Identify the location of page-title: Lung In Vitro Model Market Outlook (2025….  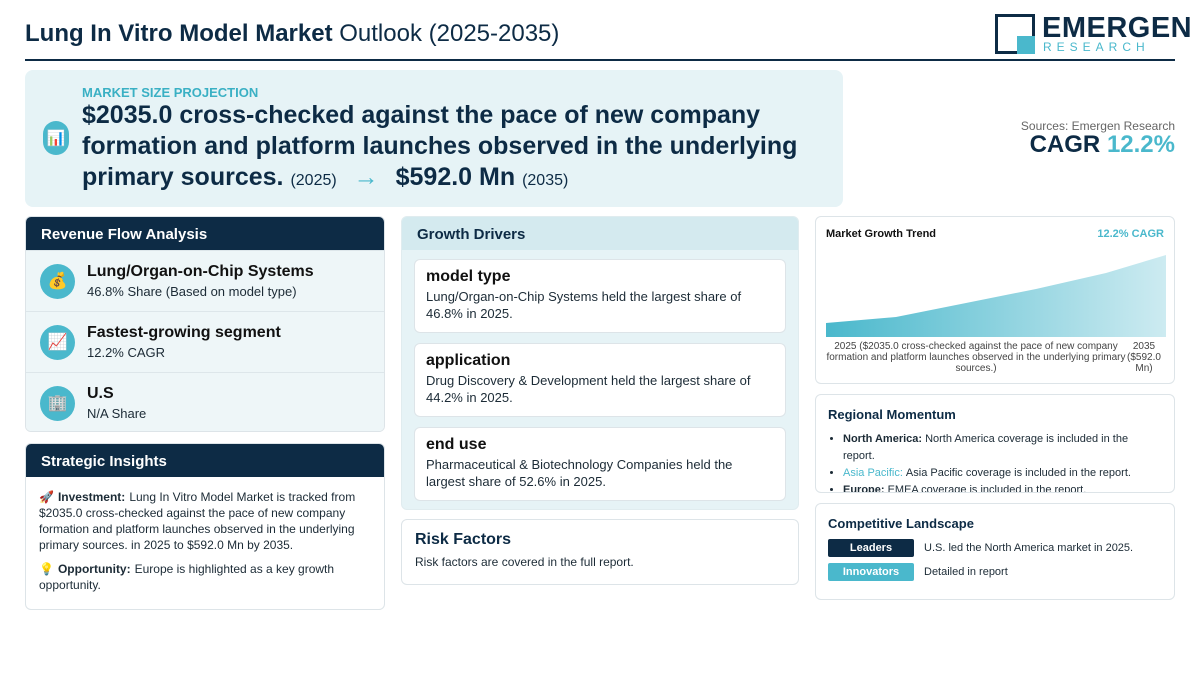
(292, 34).